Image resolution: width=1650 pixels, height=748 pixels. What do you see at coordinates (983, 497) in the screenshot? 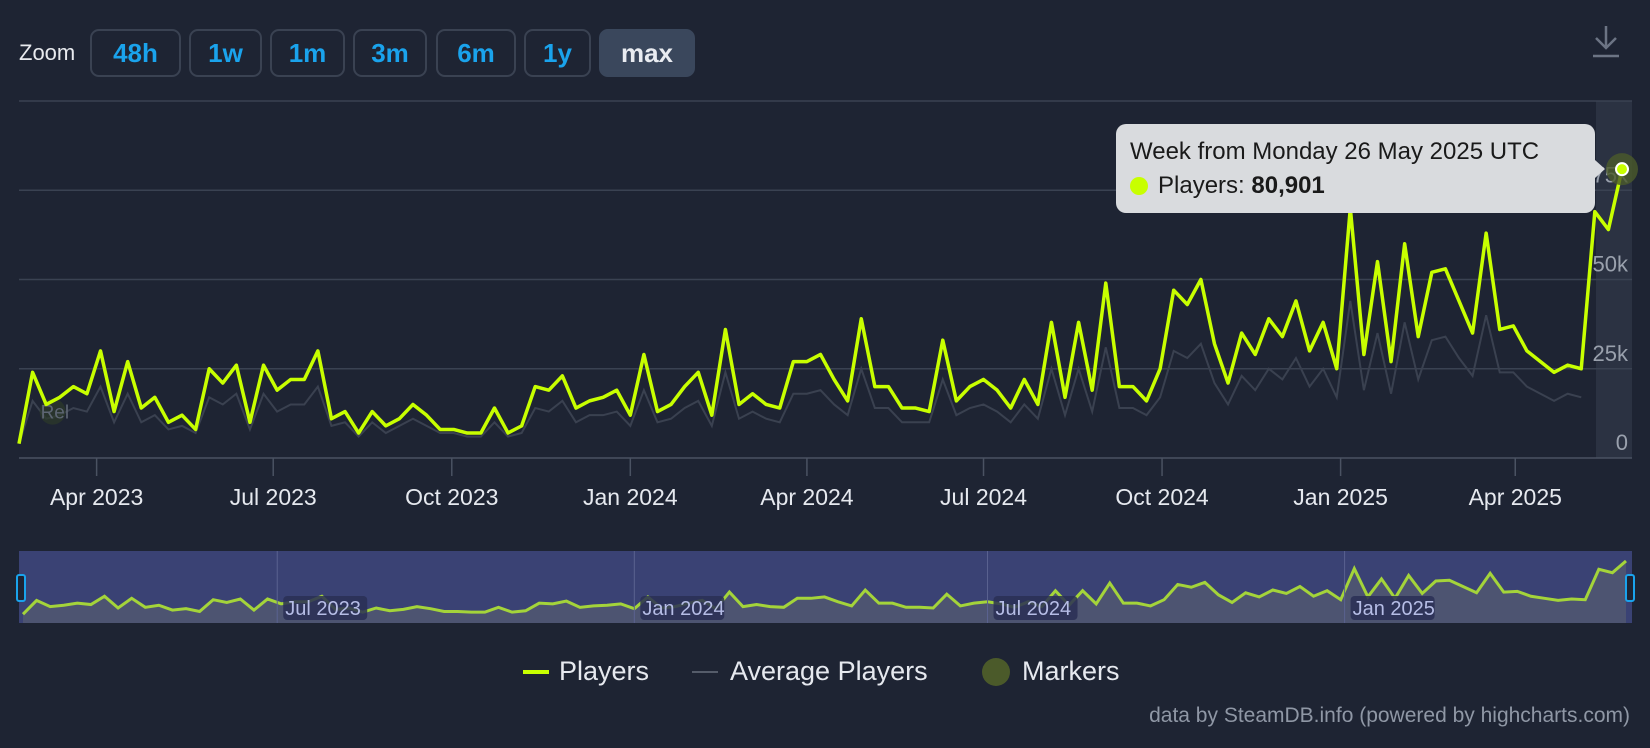
I see `x-tick-label: Jul 2024` at bounding box center [983, 497].